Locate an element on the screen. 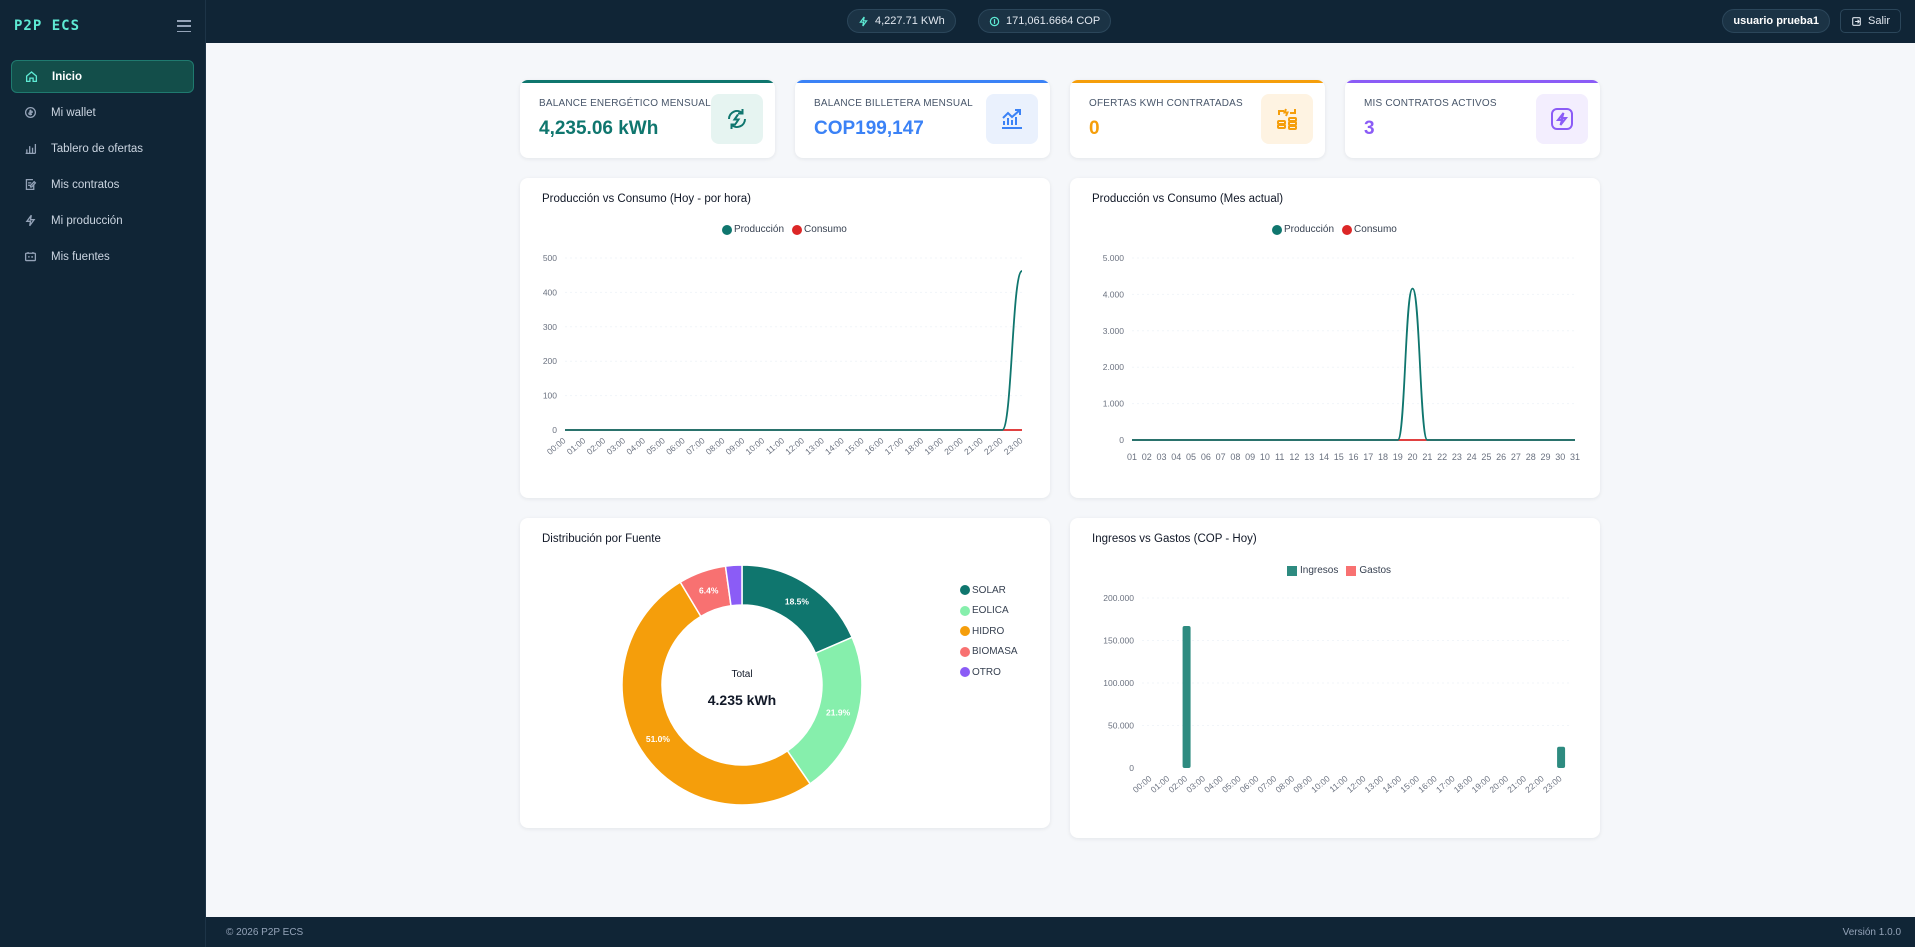 Image resolution: width=1915 pixels, height=947 pixels. chart-title: Producción vs Consumo (Hoy - por hora) is located at coordinates (646, 199).